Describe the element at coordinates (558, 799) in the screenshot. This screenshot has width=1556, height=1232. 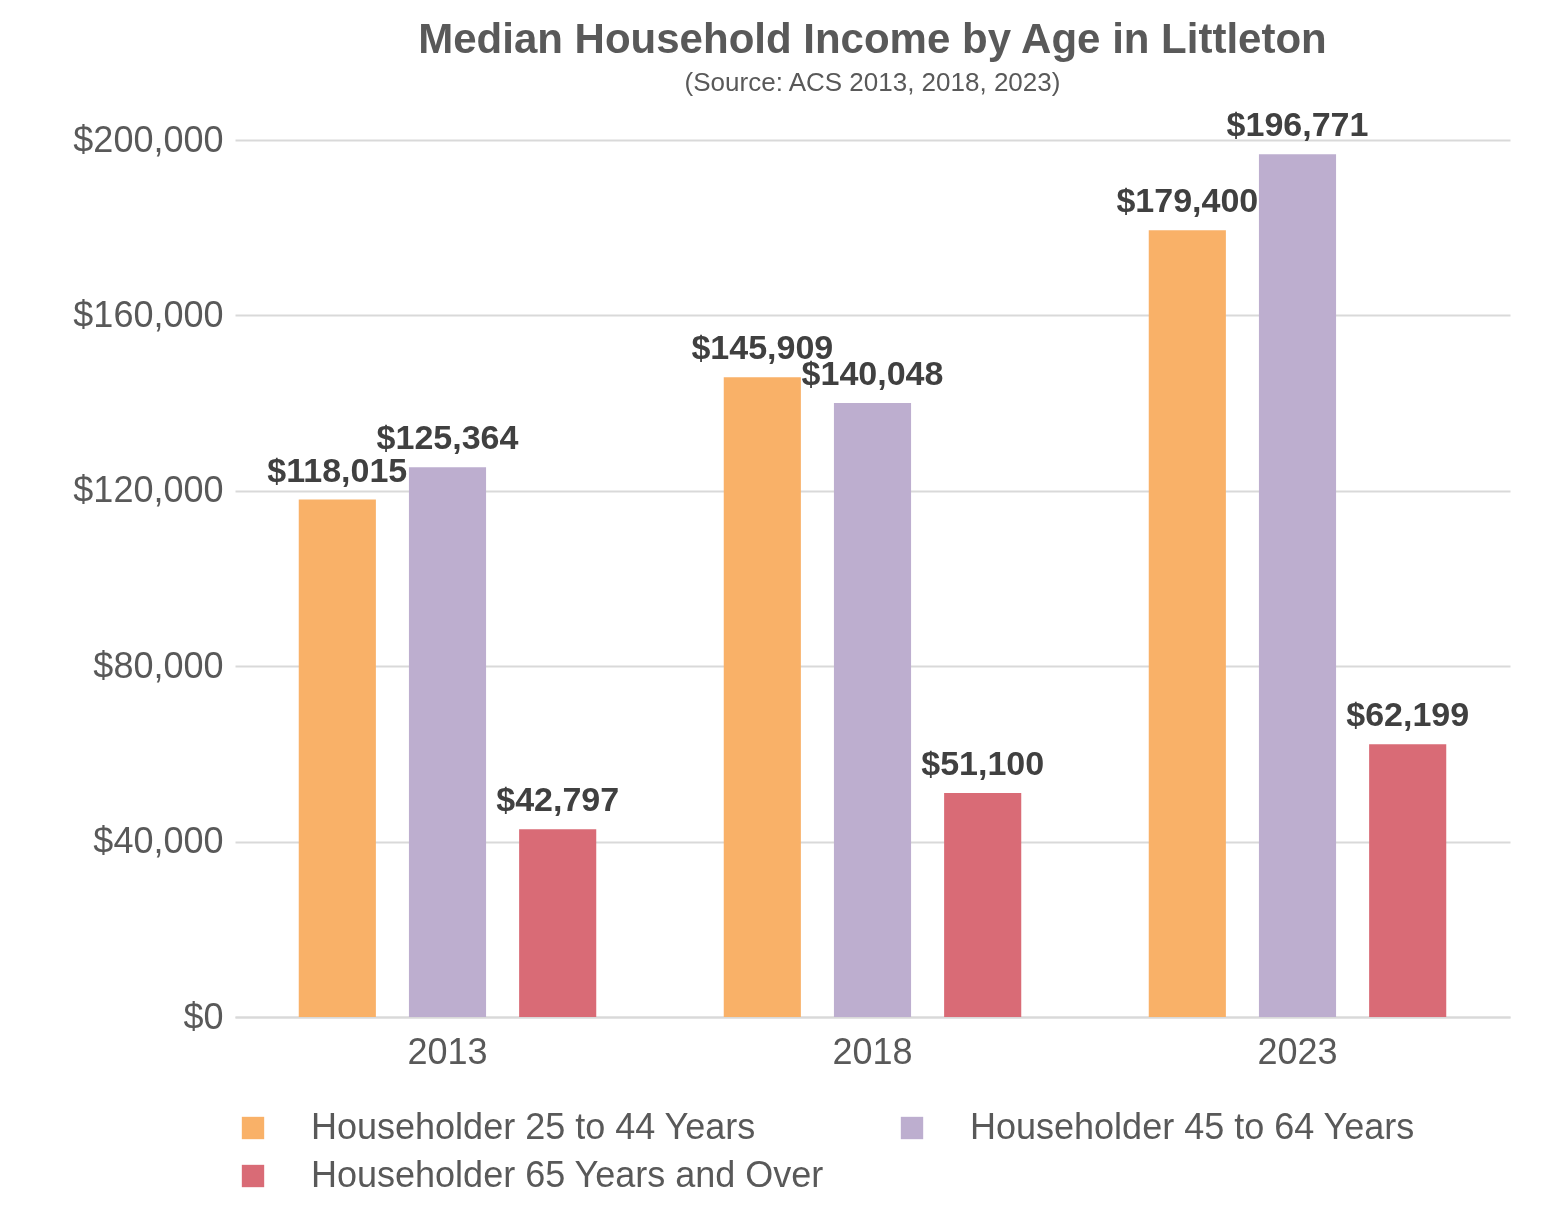
I see `data-label: $42,797` at that location.